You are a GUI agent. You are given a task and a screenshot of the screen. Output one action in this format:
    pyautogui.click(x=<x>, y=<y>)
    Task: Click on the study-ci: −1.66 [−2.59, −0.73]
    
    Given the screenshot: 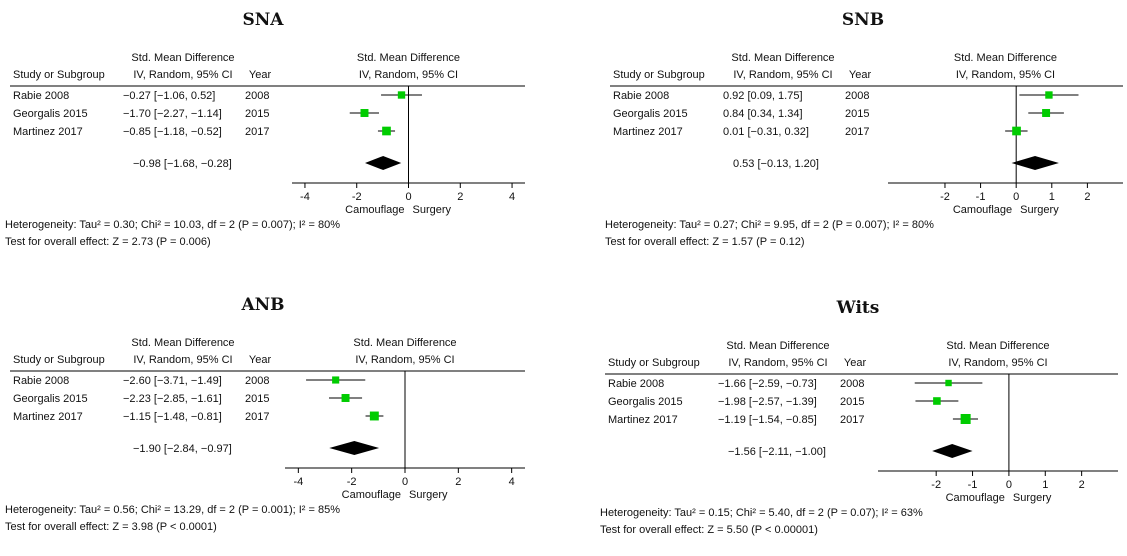 What is the action you would take?
    pyautogui.click(x=767, y=384)
    